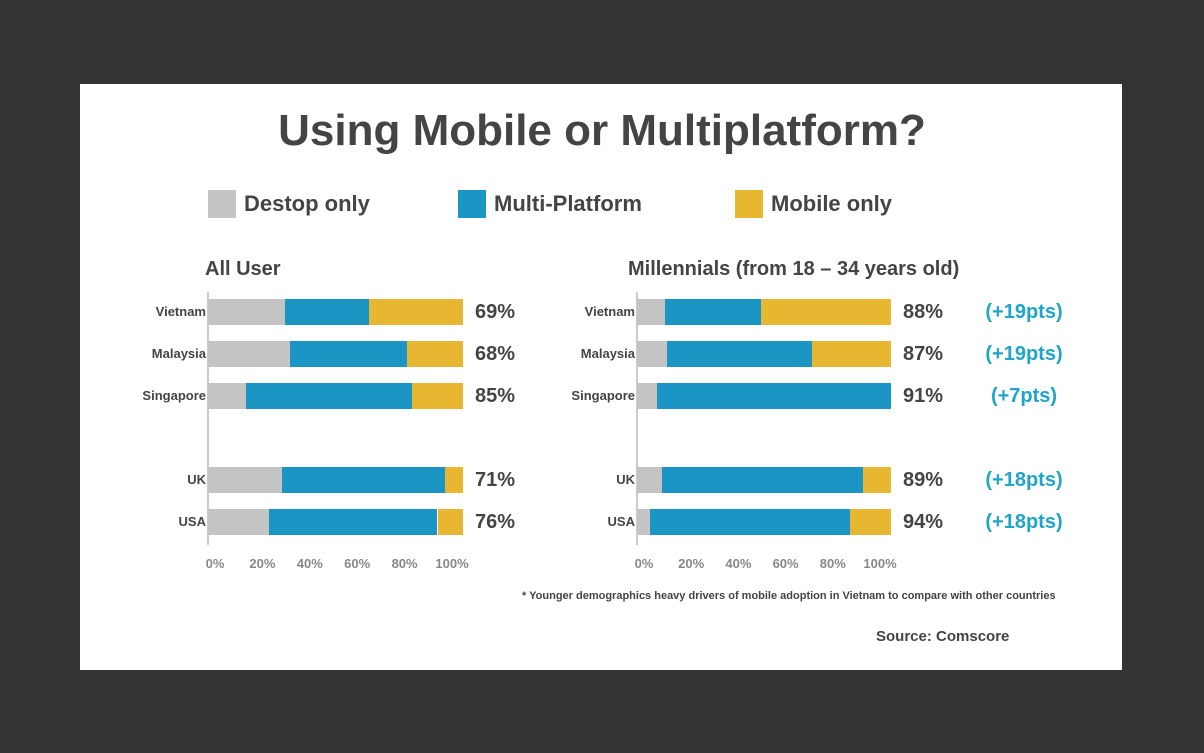  I want to click on legend-swatch-mobile, so click(749, 204).